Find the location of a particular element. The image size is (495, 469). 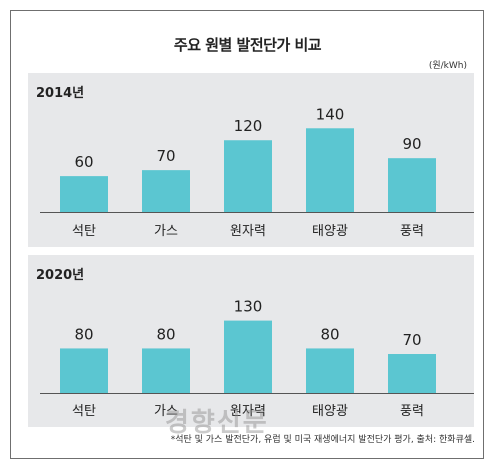

unit-label: (원/kWh) is located at coordinates (447, 66).